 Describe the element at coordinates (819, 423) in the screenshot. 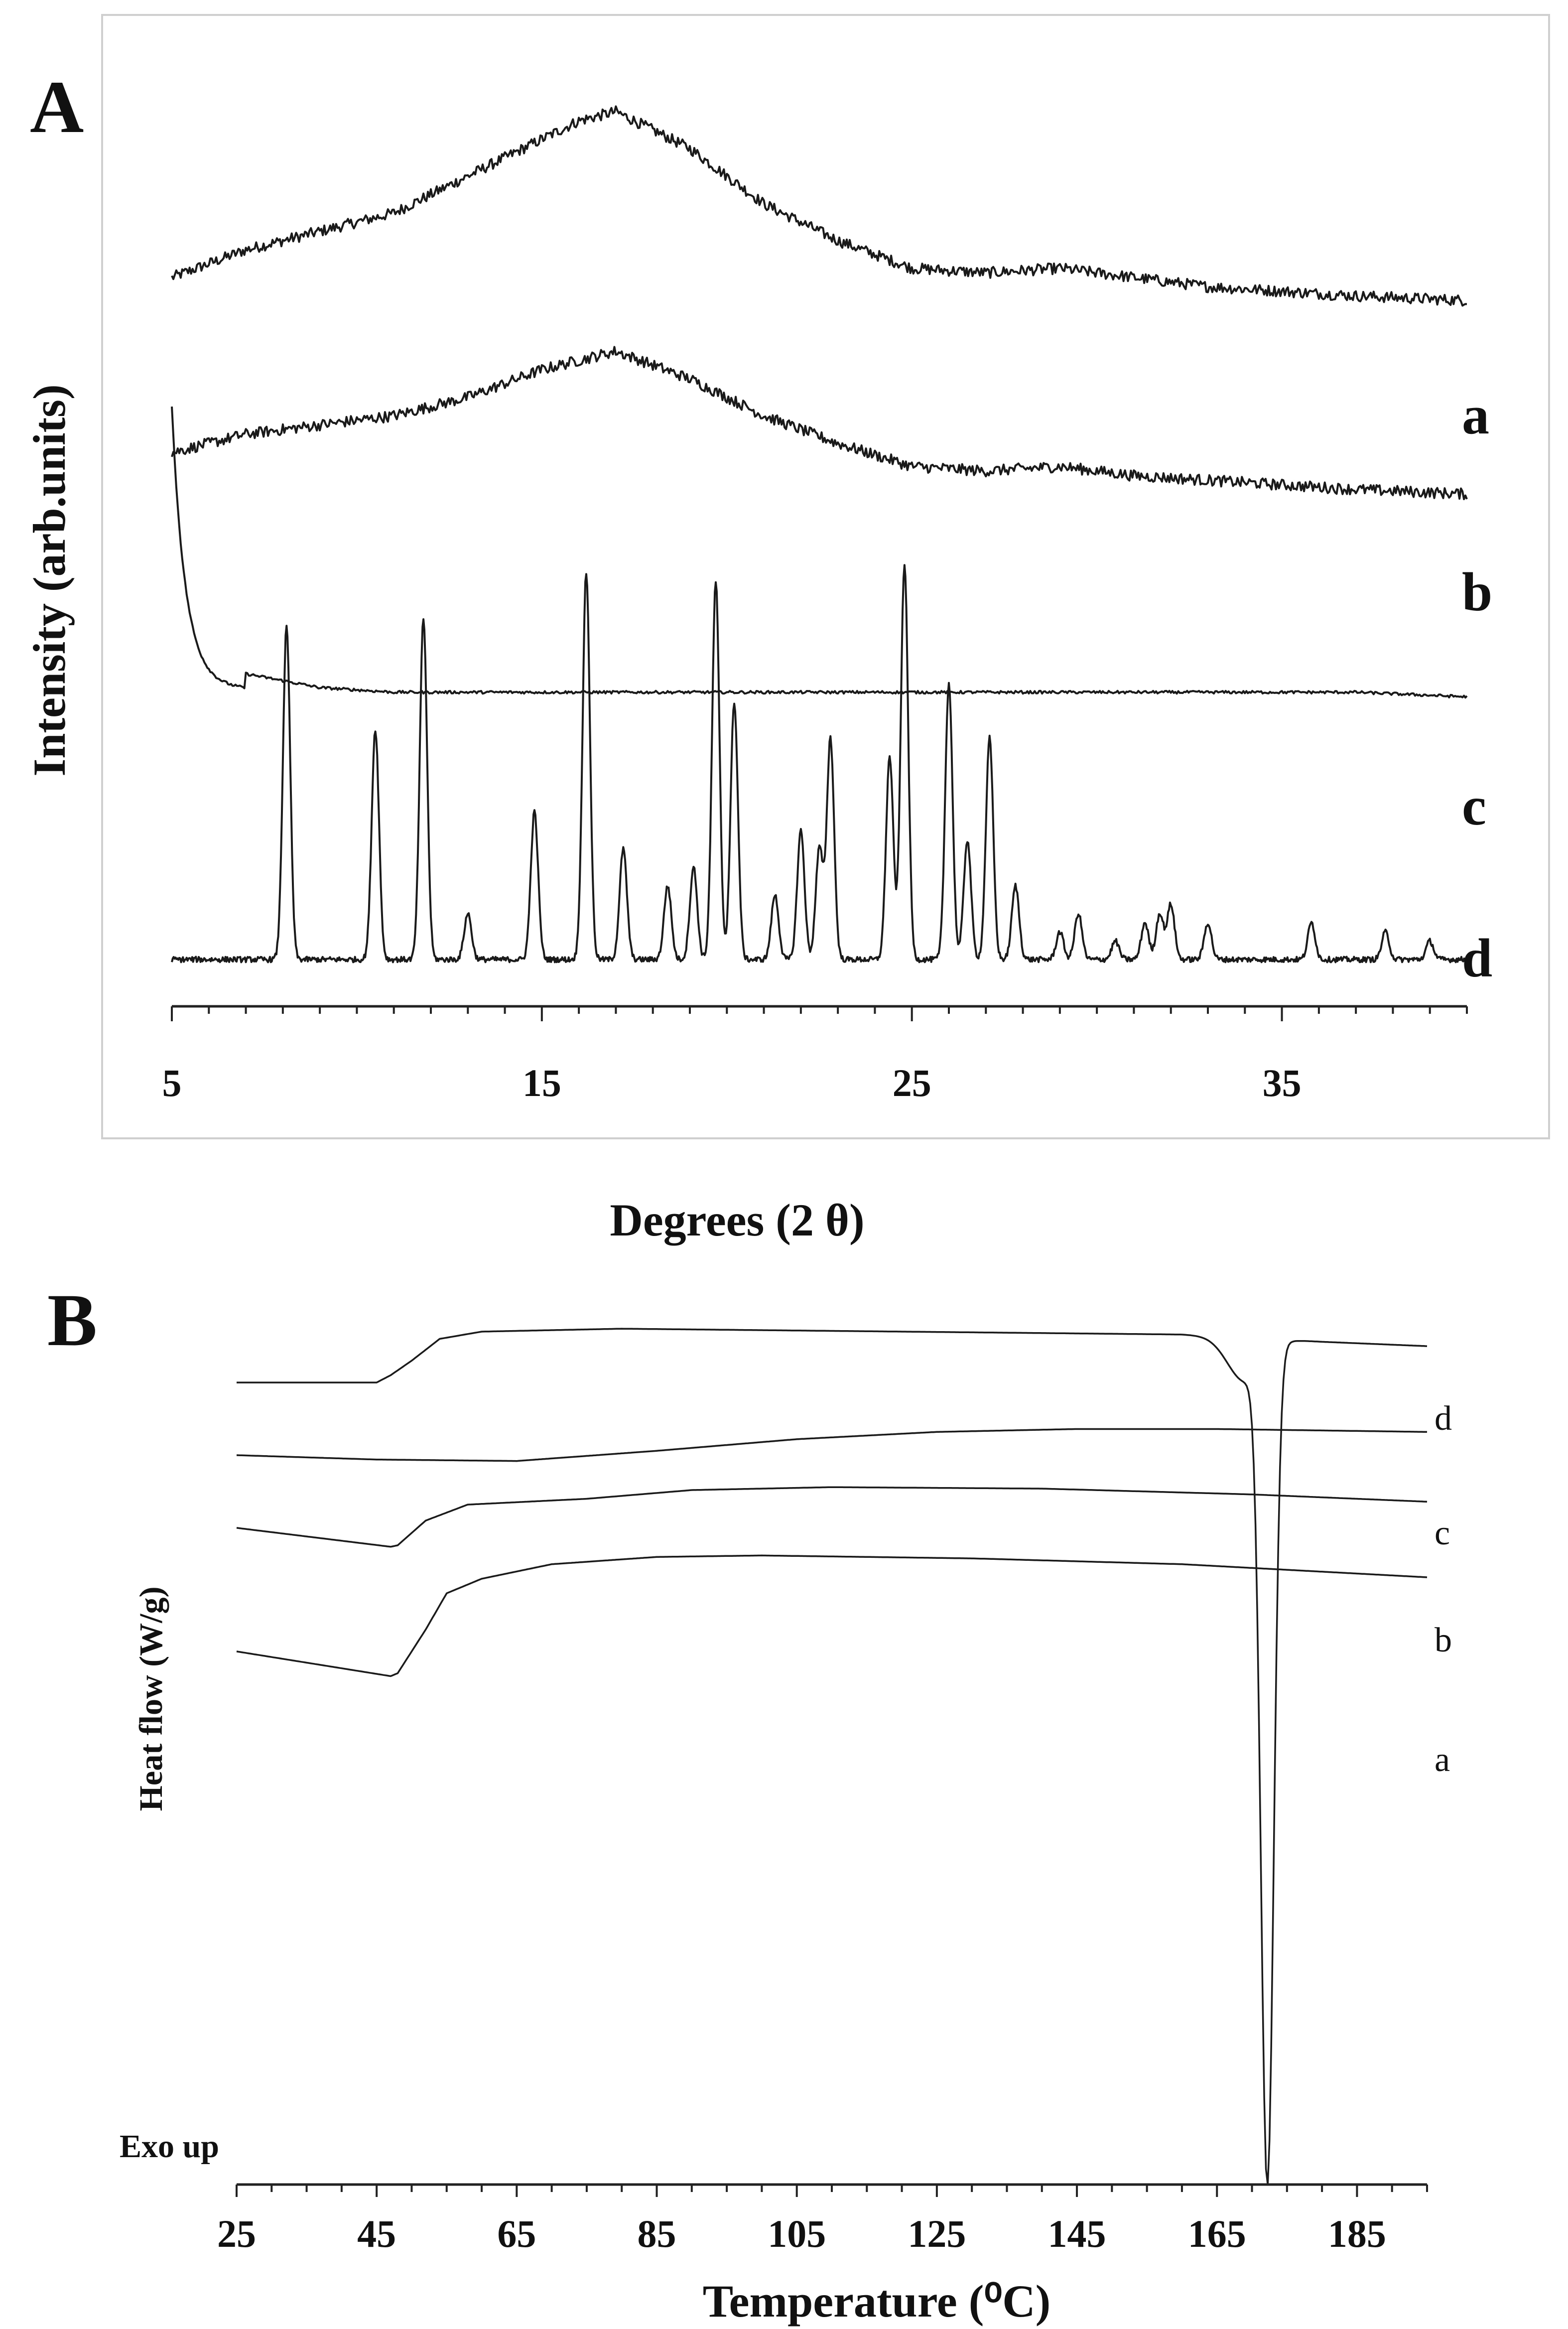

I see `xrd-series-b-line` at that location.